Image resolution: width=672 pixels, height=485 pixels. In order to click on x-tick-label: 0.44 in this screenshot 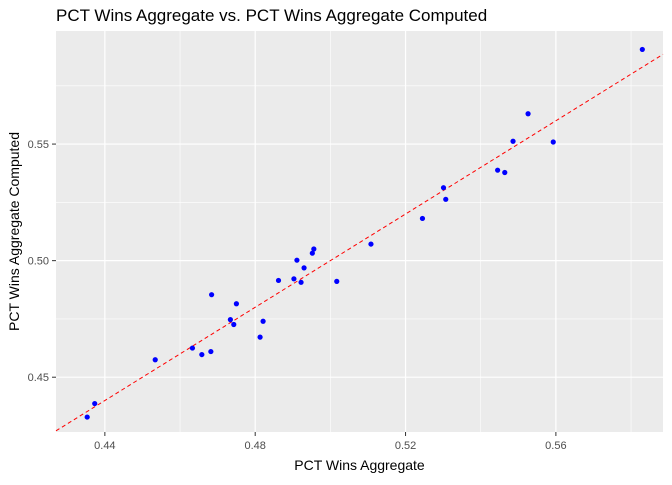, I will do `click(104, 446)`.